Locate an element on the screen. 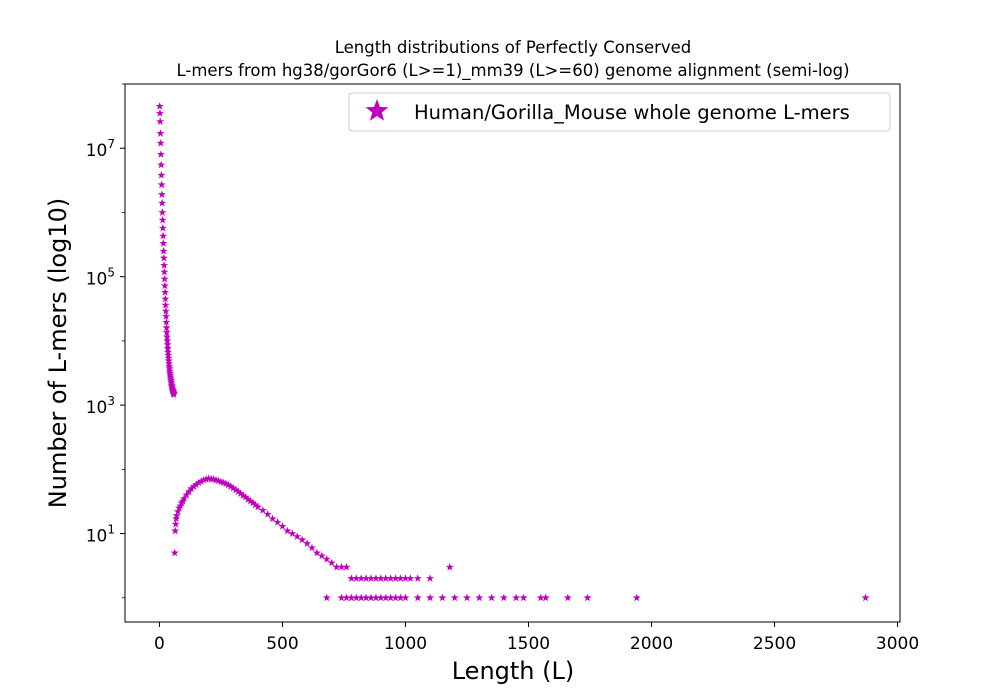  legend-star-marker is located at coordinates (377, 110).